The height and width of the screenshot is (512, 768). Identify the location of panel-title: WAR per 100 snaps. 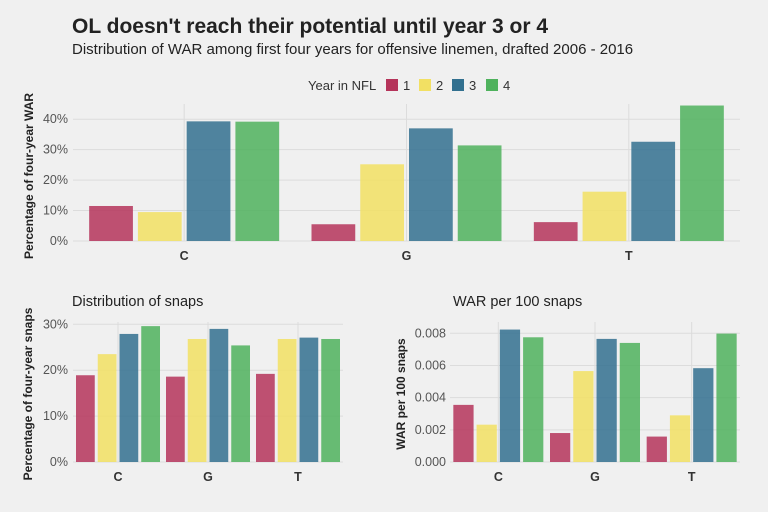
(517, 302).